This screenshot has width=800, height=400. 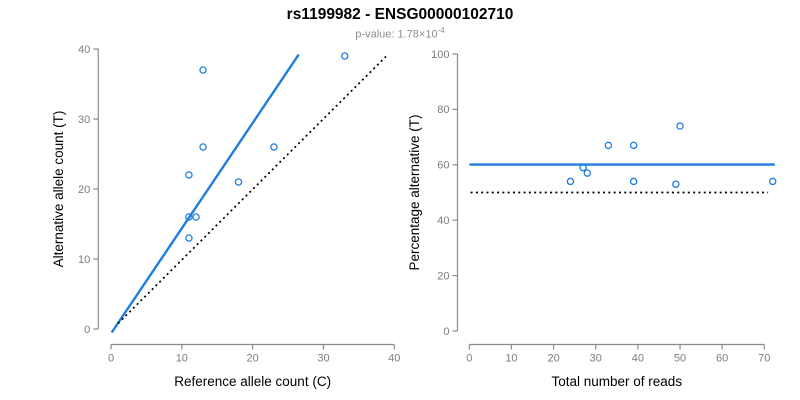 What do you see at coordinates (252, 381) in the screenshot?
I see `x-axis-title: Reference allele count (C)` at bounding box center [252, 381].